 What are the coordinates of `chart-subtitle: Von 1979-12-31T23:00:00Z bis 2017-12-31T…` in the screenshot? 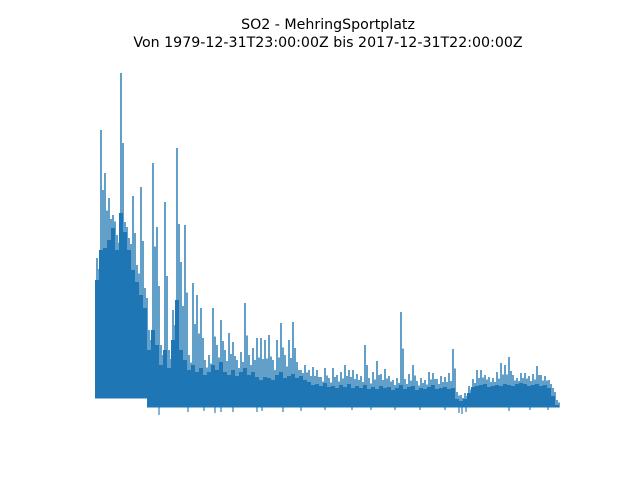 It's located at (328, 43).